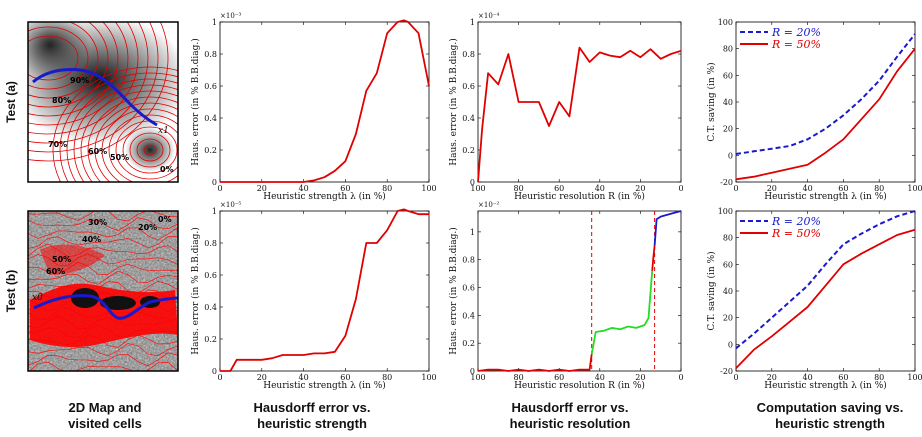 The width and height of the screenshot is (922, 437). What do you see at coordinates (579, 196) in the screenshot?
I see `x-axis-label: Heuristic resolution R (in %)` at bounding box center [579, 196].